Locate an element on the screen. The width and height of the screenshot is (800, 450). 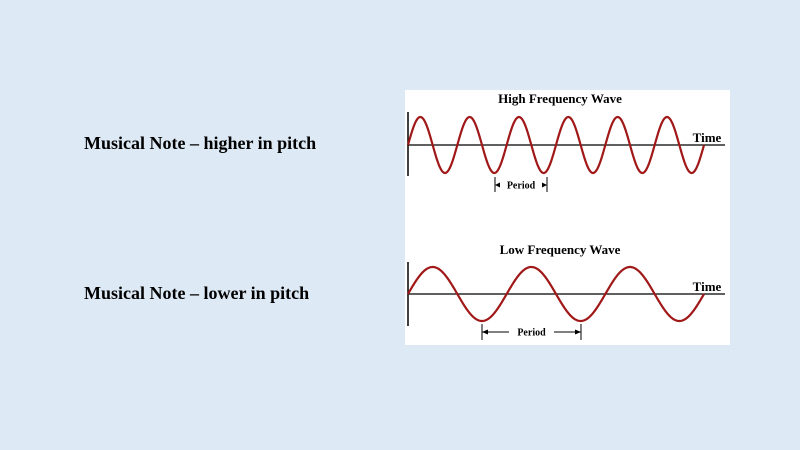
low-wave-title: Low Frequency Wave is located at coordinates (560, 249).